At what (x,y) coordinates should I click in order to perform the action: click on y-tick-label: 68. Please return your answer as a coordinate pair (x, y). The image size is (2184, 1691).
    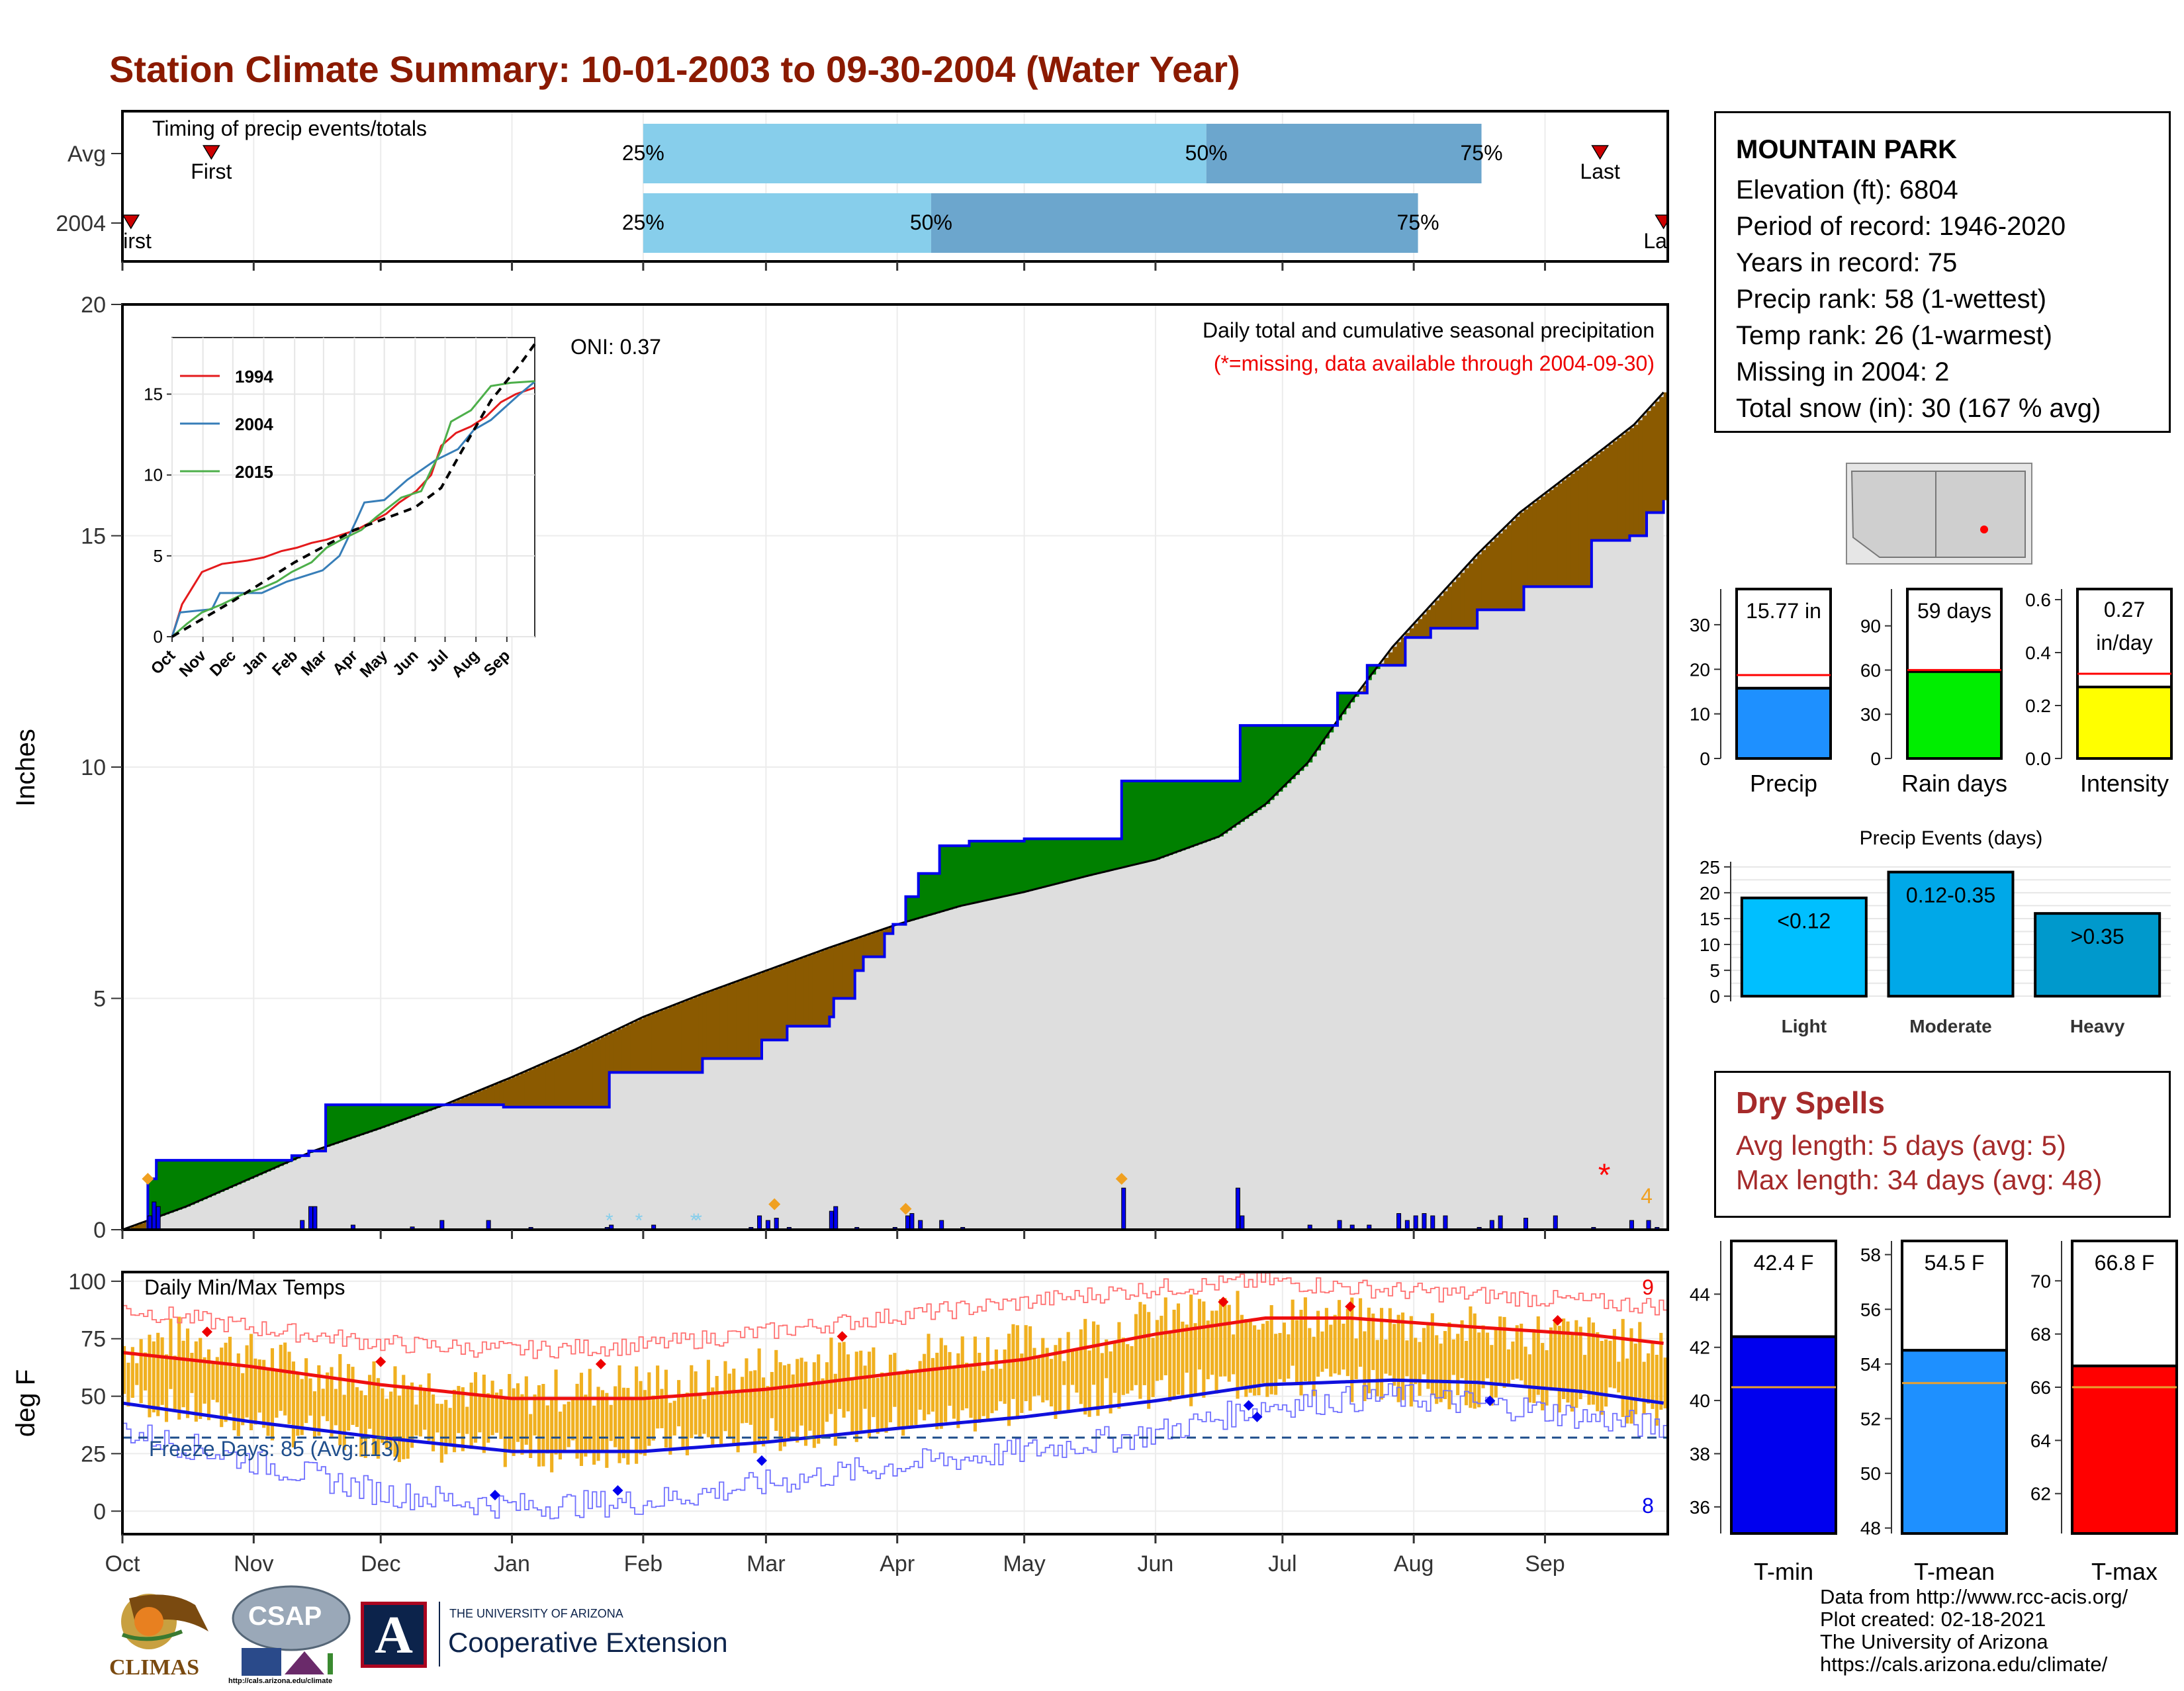
    Looking at the image, I should click on (2040, 1334).